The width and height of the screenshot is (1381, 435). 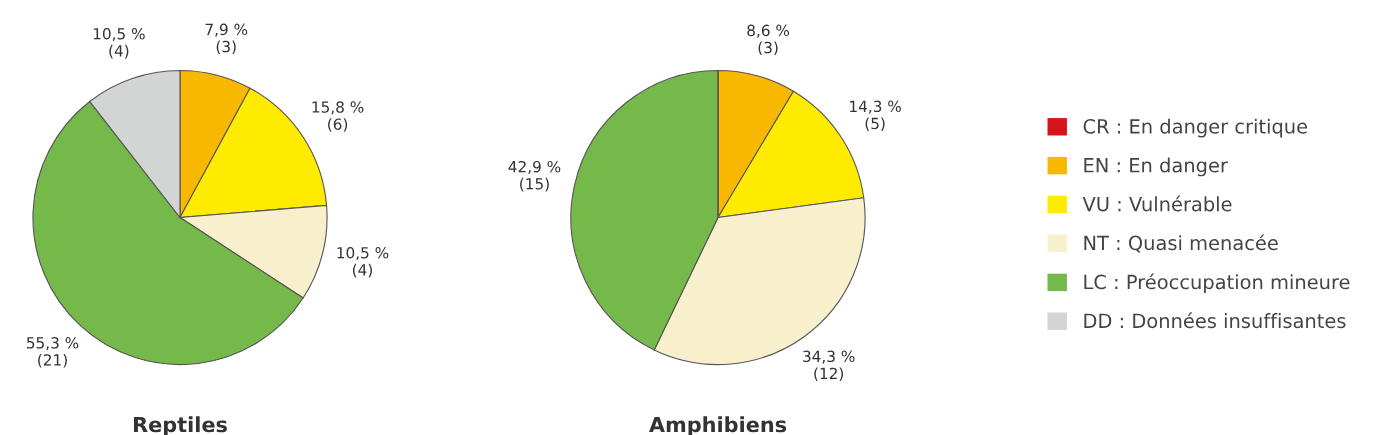 I want to click on legend-label: CR : En danger critique, so click(x=1195, y=128).